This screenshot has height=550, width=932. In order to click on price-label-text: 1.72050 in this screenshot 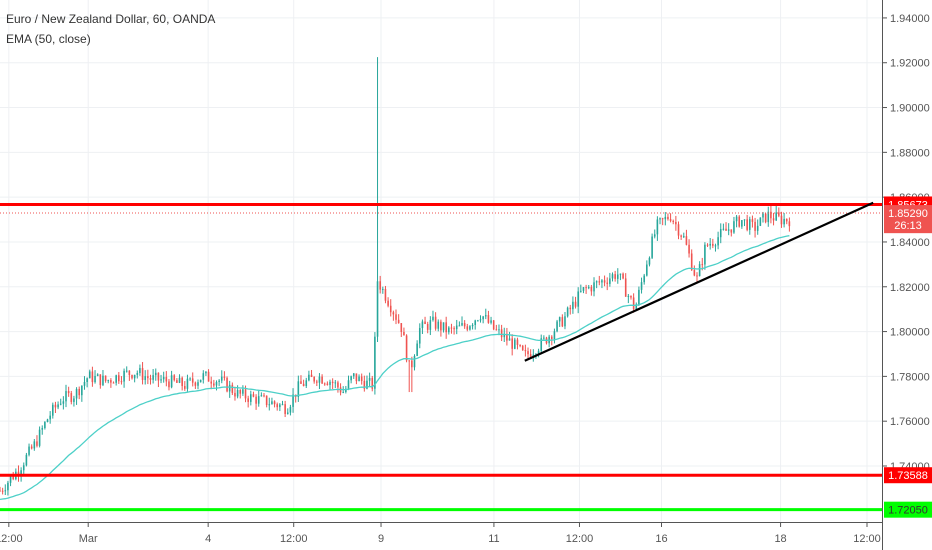, I will do `click(908, 511)`.